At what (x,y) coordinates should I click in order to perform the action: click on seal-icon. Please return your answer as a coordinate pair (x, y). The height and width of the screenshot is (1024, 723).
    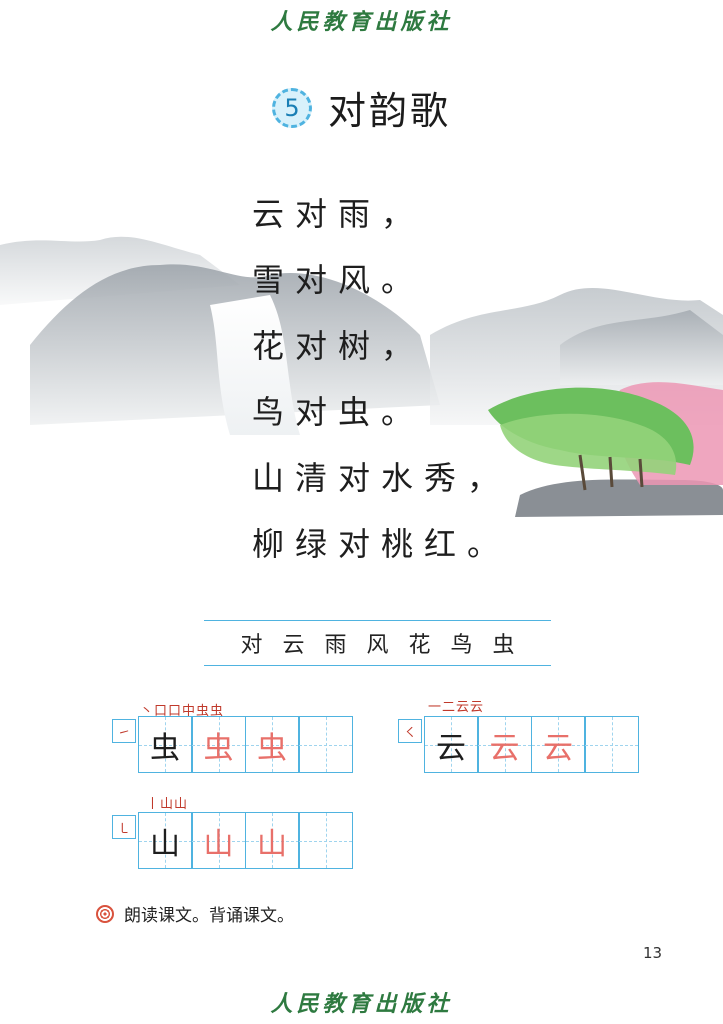
    Looking at the image, I should click on (105, 913).